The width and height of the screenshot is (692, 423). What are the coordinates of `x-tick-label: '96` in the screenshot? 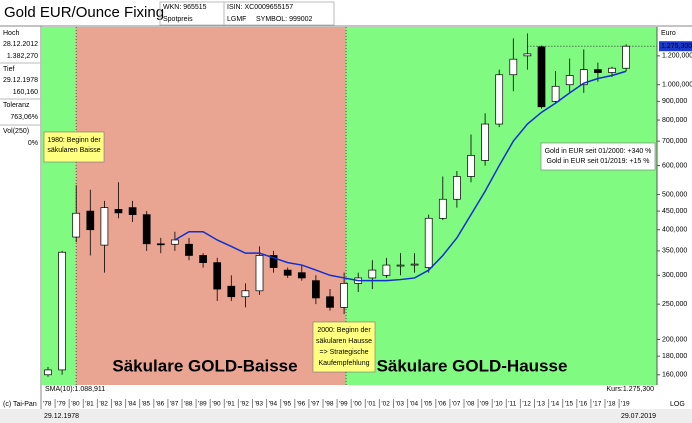 It's located at (301, 404).